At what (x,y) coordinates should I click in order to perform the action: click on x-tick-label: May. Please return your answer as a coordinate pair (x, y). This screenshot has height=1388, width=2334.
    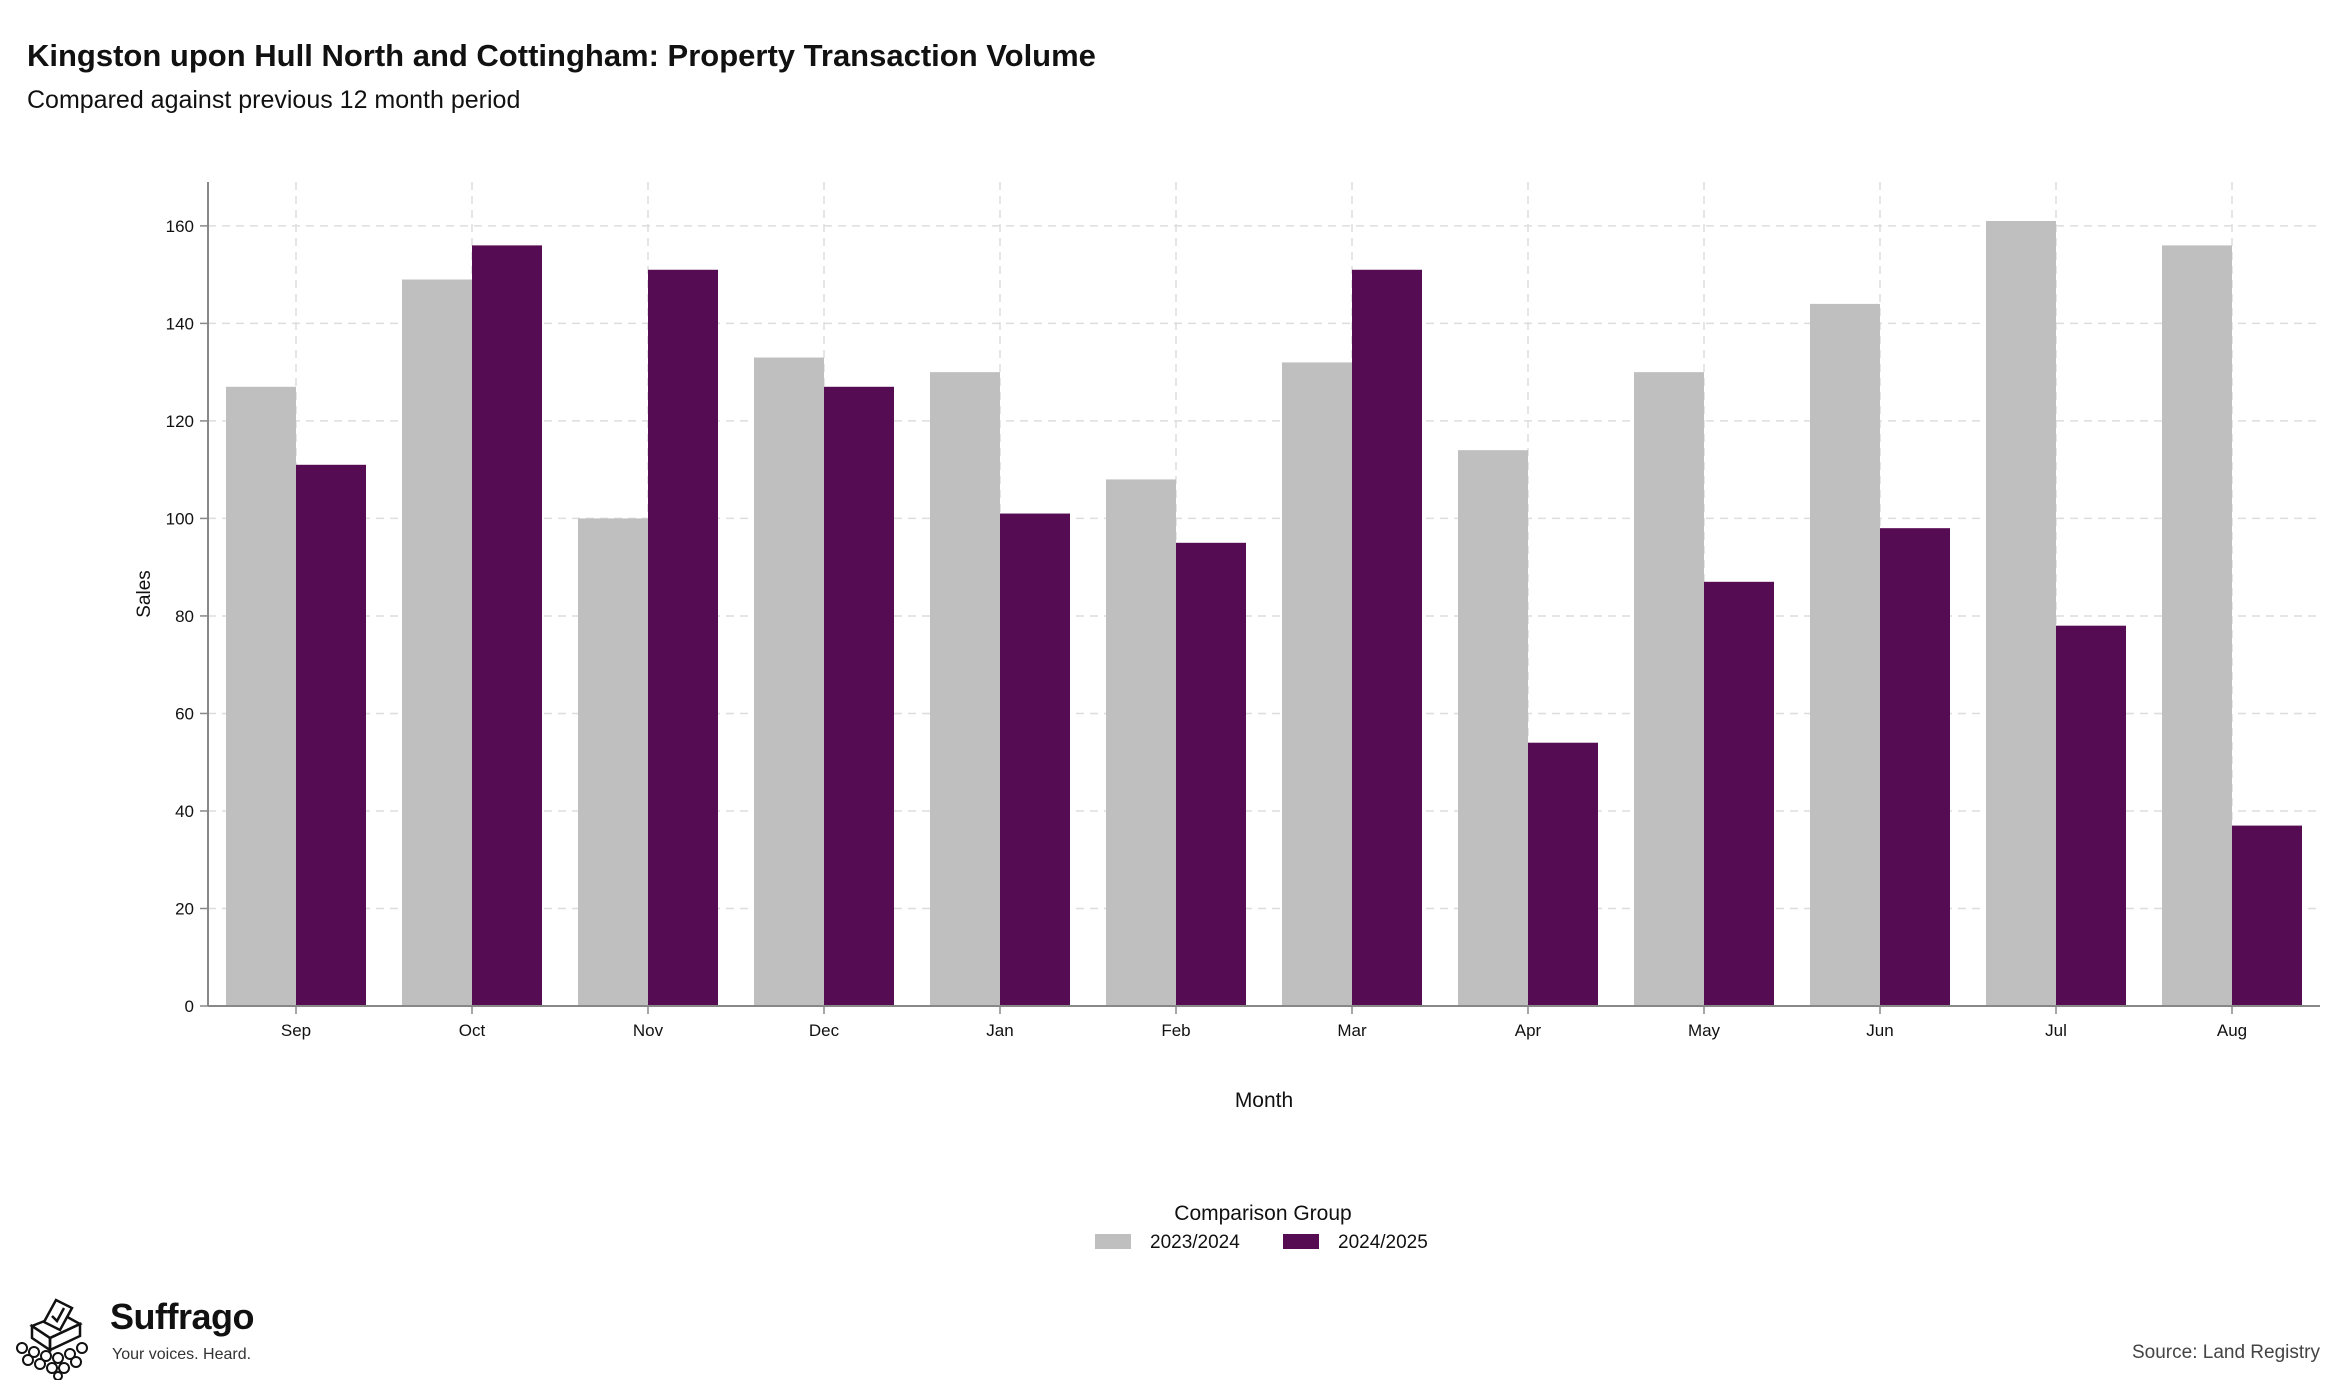
    Looking at the image, I should click on (1704, 1030).